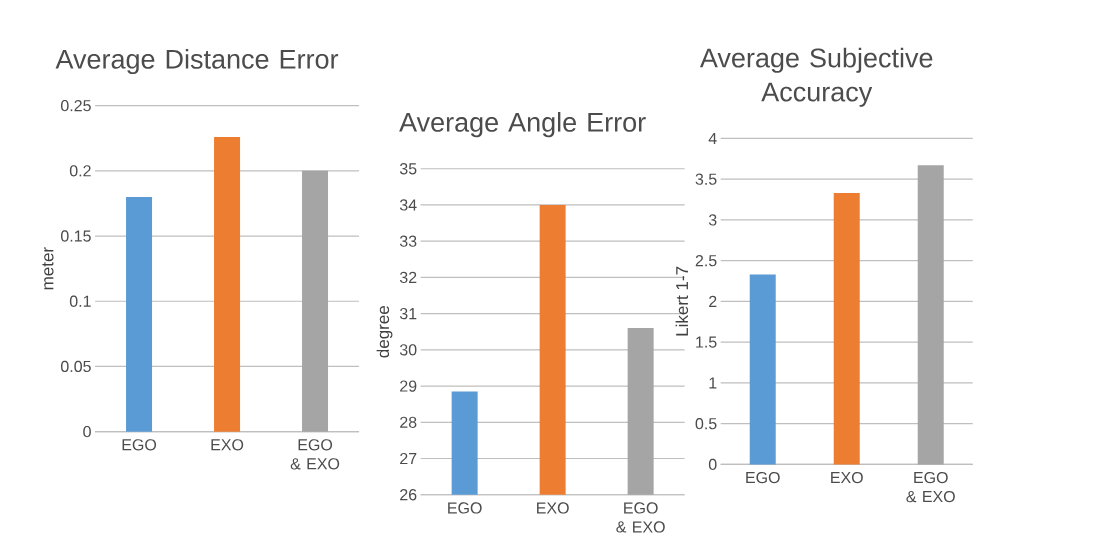  What do you see at coordinates (713, 301) in the screenshot?
I see `y-tick-label: 2` at bounding box center [713, 301].